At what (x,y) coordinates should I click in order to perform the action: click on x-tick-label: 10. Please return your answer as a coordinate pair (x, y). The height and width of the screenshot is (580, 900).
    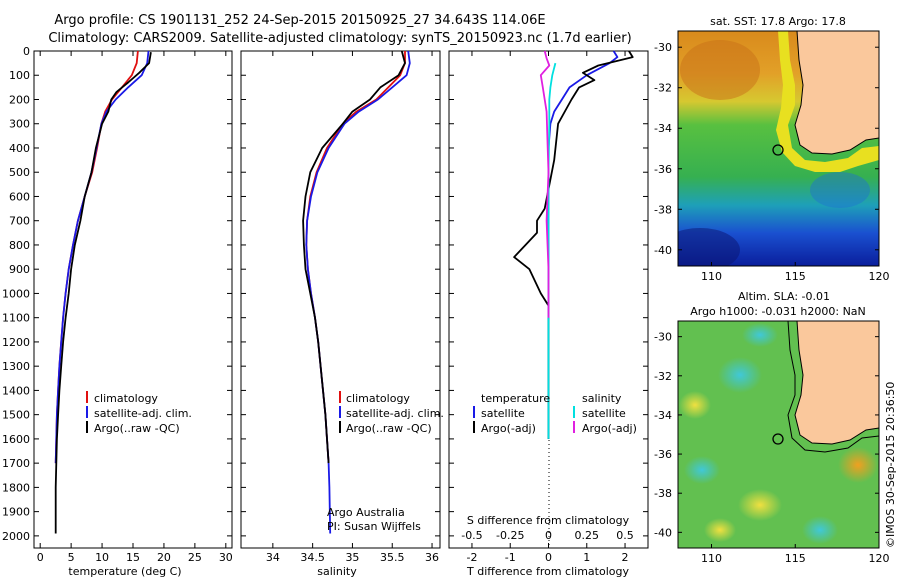
    Looking at the image, I should click on (102, 557).